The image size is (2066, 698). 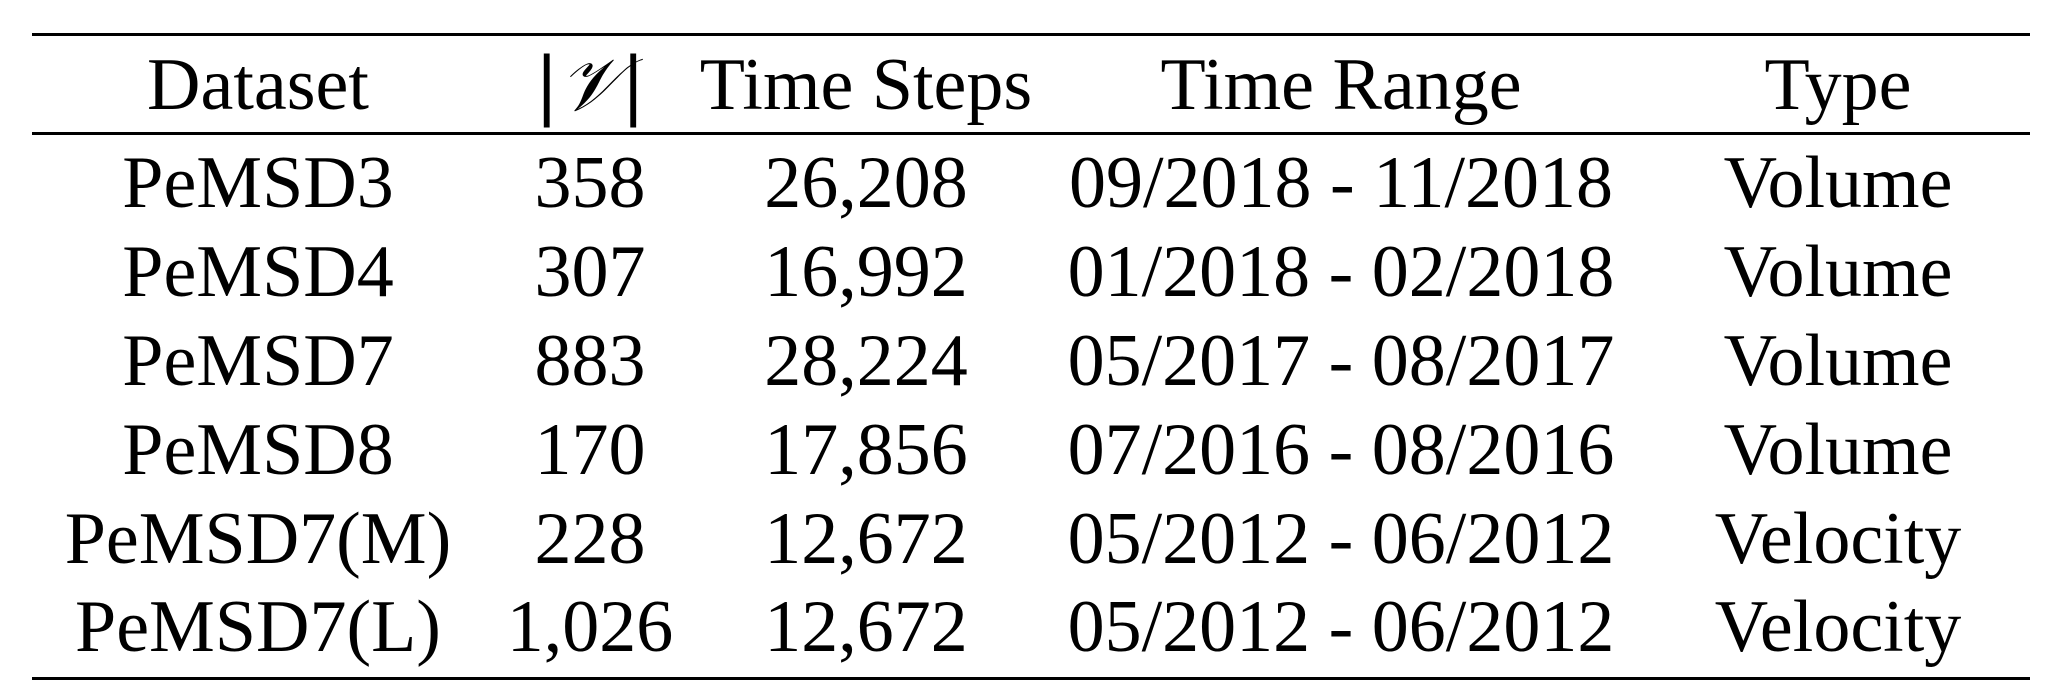 What do you see at coordinates (590, 360) in the screenshot?
I see `cell-nodes: 883` at bounding box center [590, 360].